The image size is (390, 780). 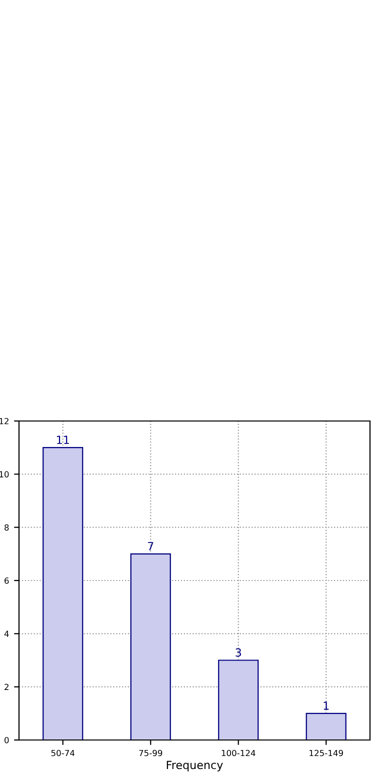 What do you see at coordinates (4, 421) in the screenshot?
I see `y-tick-label: 12` at bounding box center [4, 421].